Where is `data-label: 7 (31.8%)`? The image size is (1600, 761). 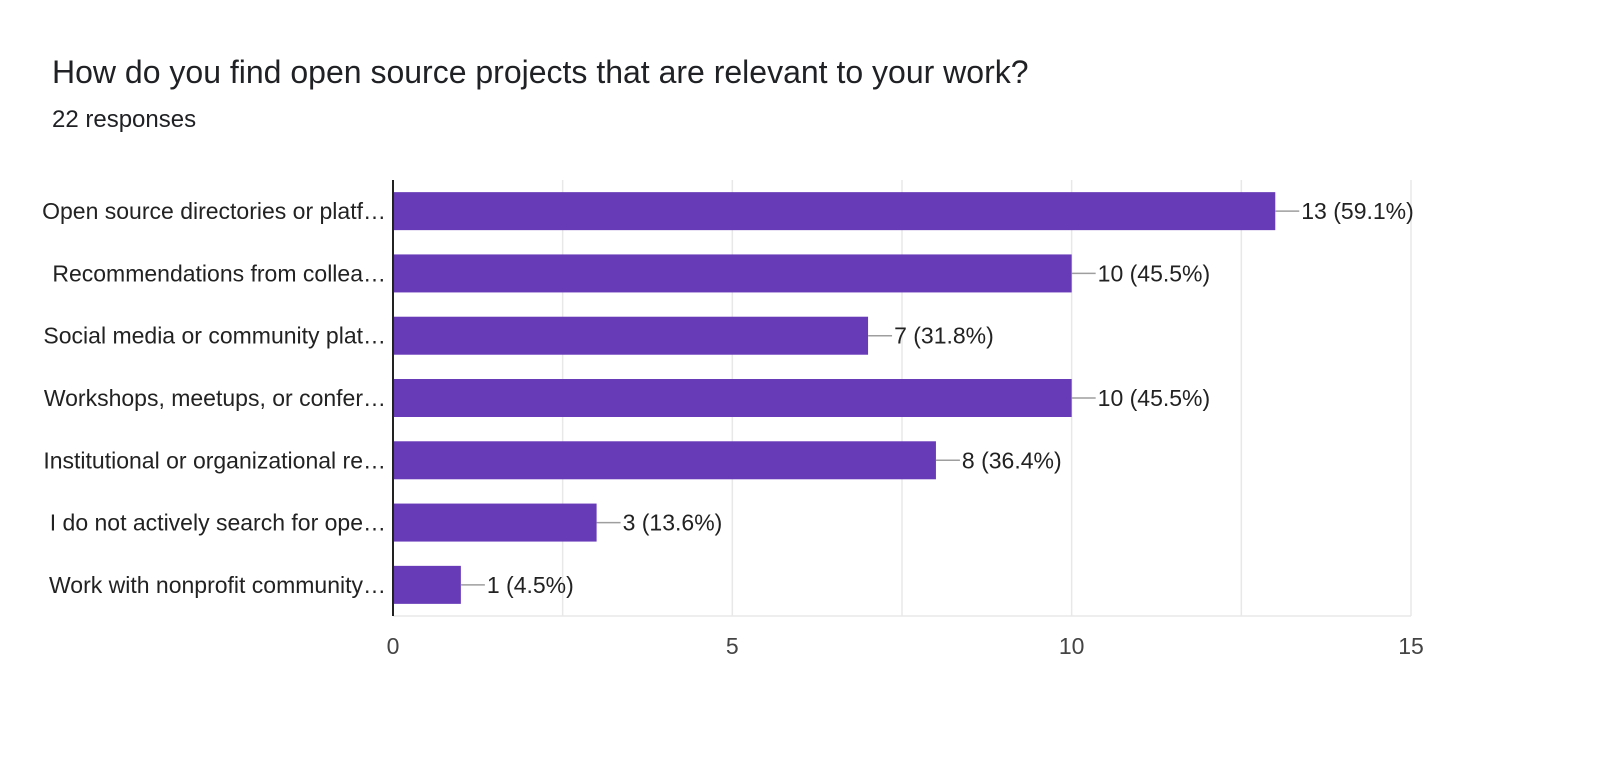
data-label: 7 (31.8%) is located at coordinates (944, 336).